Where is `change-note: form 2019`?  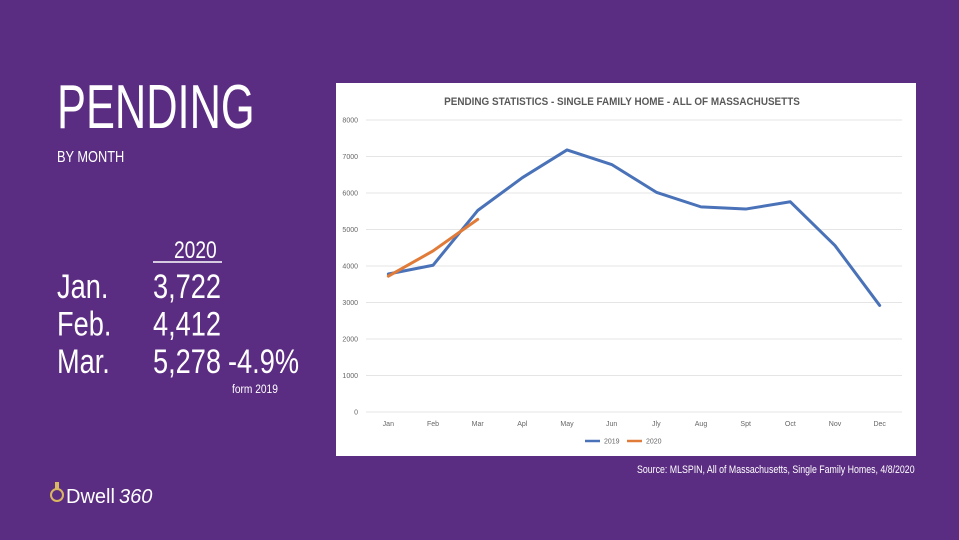
change-note: form 2019 is located at coordinates (255, 389).